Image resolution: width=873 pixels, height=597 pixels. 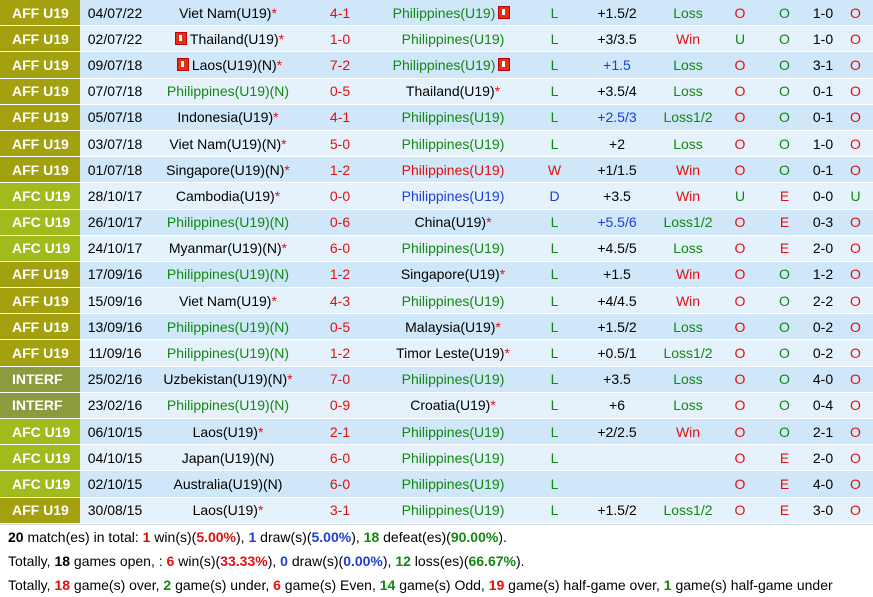 What do you see at coordinates (228, 248) in the screenshot?
I see `home-team-cell: Myanmar(U19)(N)*` at bounding box center [228, 248].